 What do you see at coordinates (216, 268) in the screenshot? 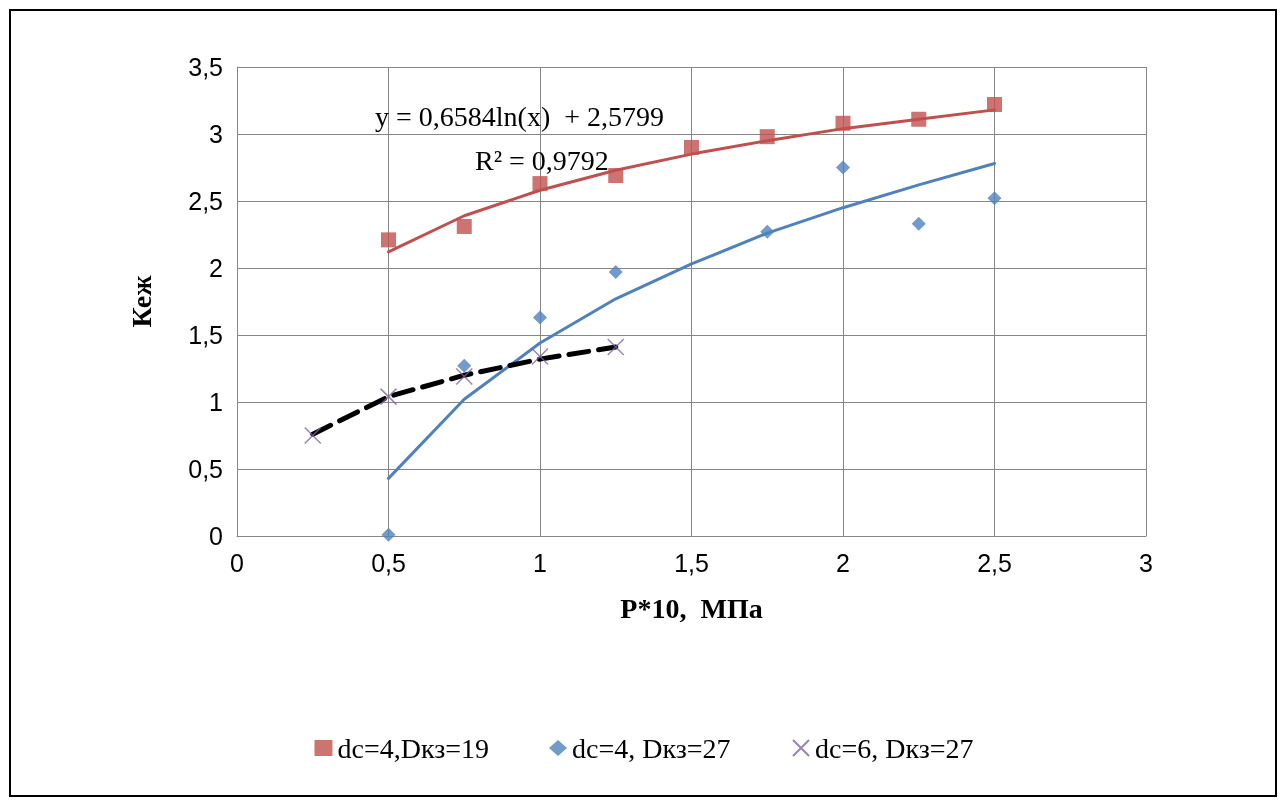
I see `y-tick-label: 2` at bounding box center [216, 268].